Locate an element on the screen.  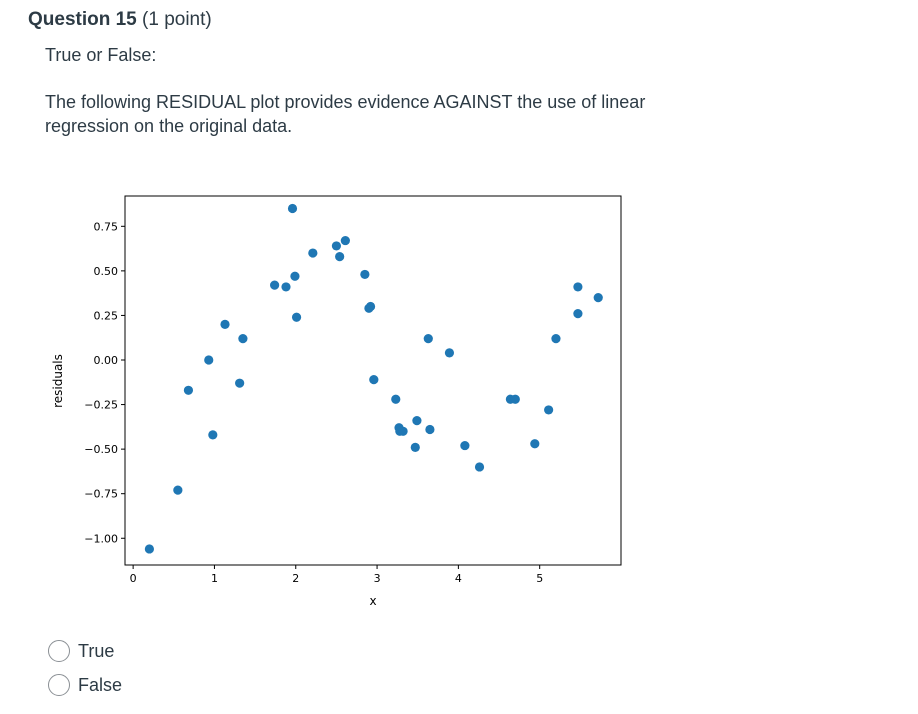
y-tick-label: −0.25 is located at coordinates (101, 405).